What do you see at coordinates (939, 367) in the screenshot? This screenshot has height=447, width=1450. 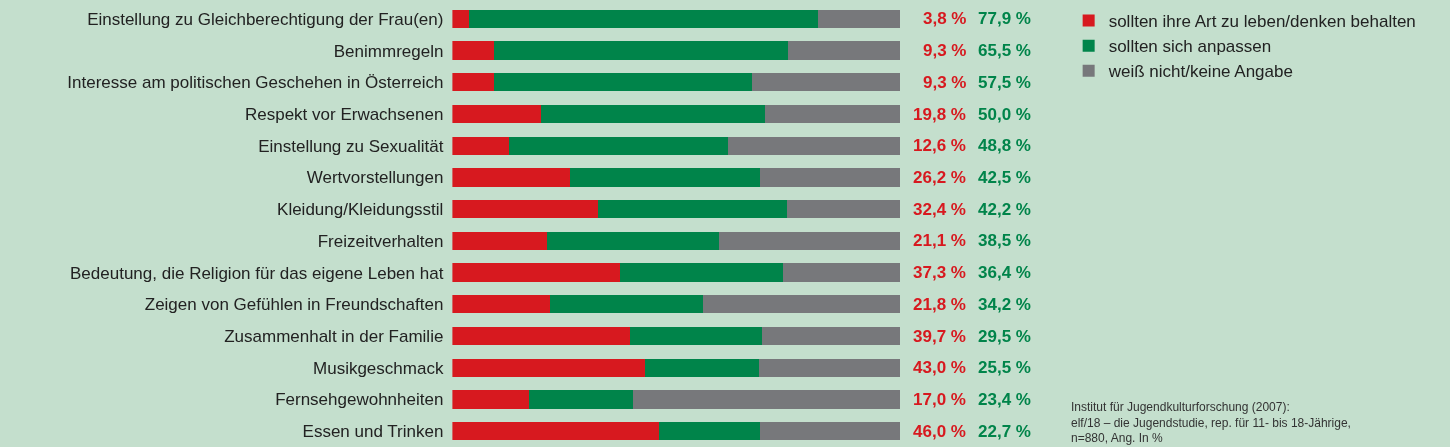 I see `data-label: 43,0 %` at bounding box center [939, 367].